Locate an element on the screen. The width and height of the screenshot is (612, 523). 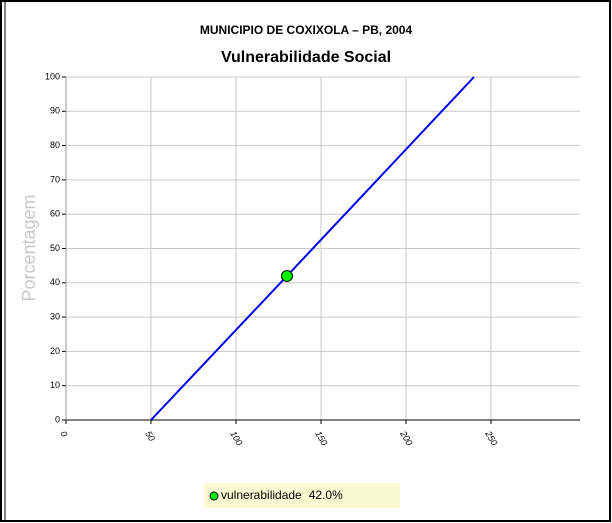
legend is located at coordinates (302, 495).